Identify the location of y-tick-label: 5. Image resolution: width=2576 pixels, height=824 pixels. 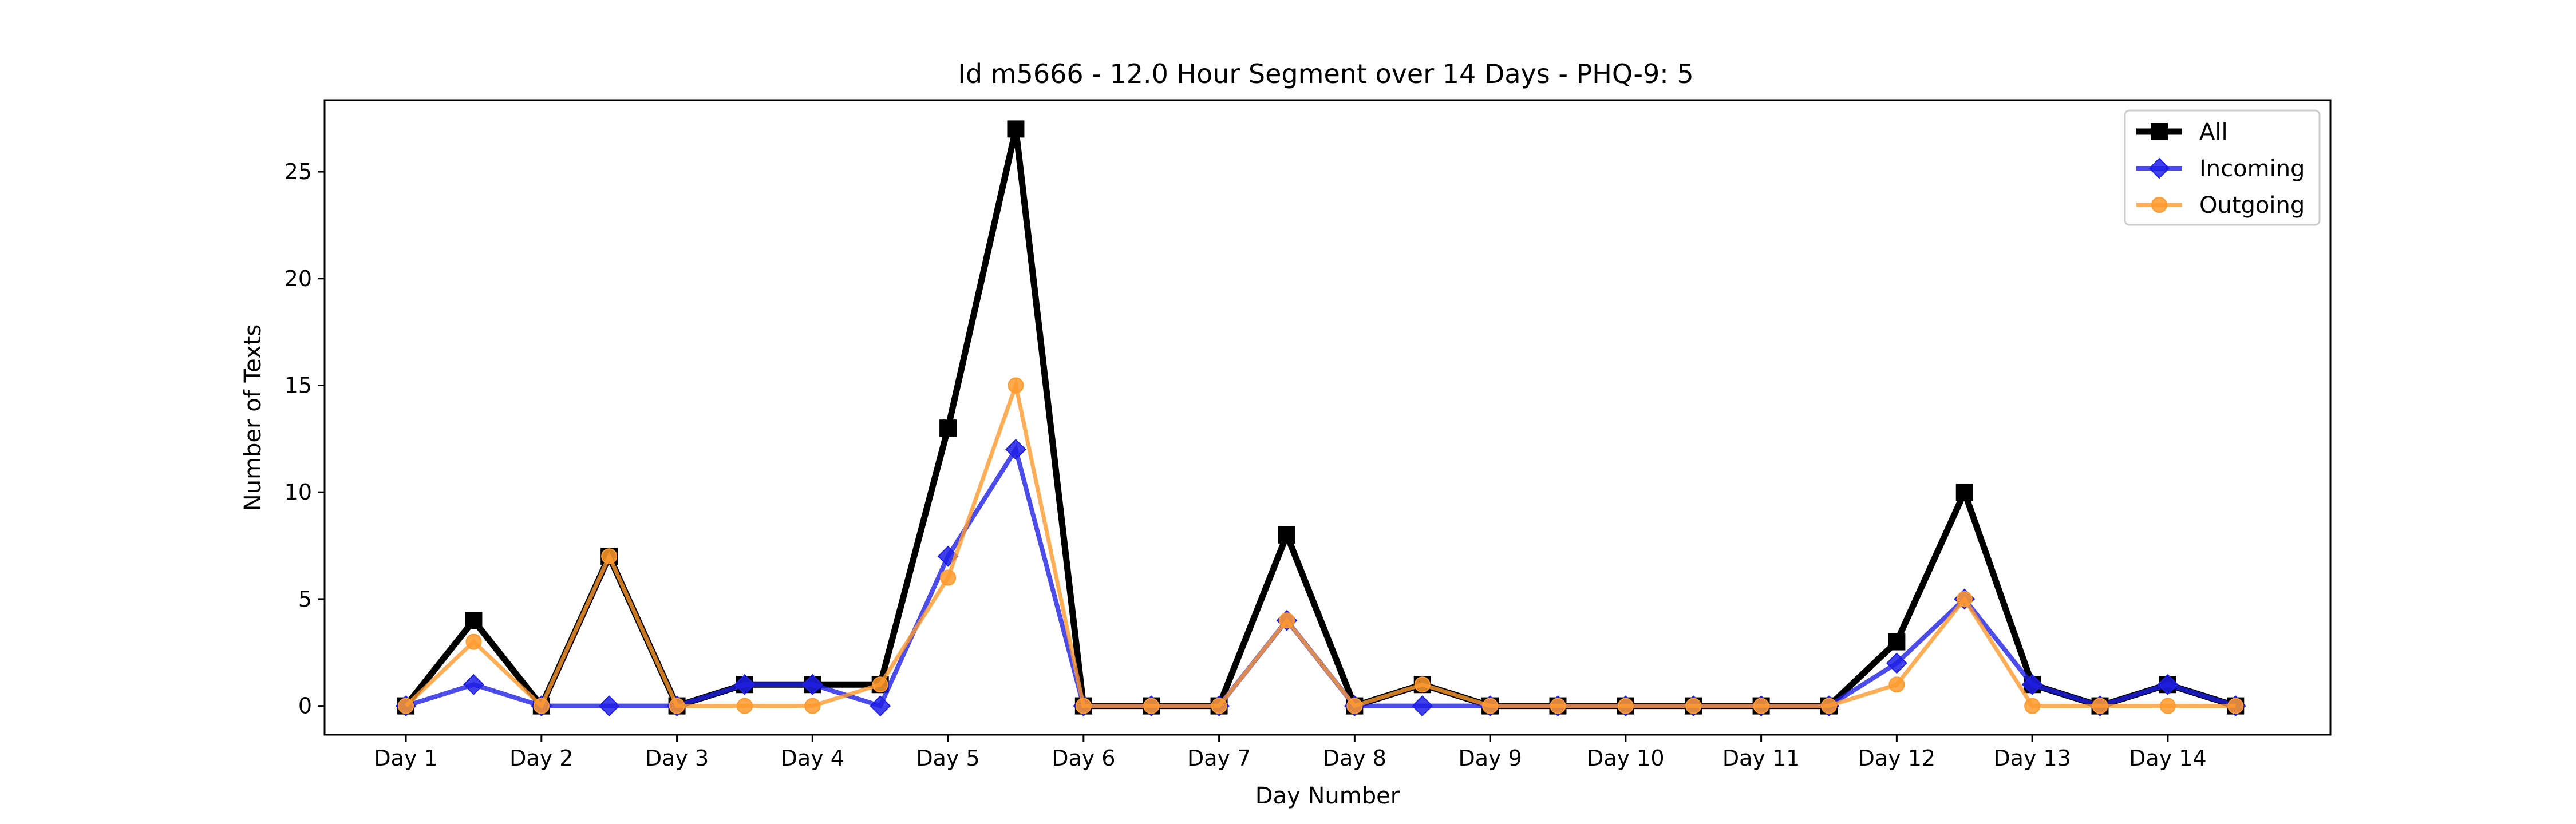
(305, 599).